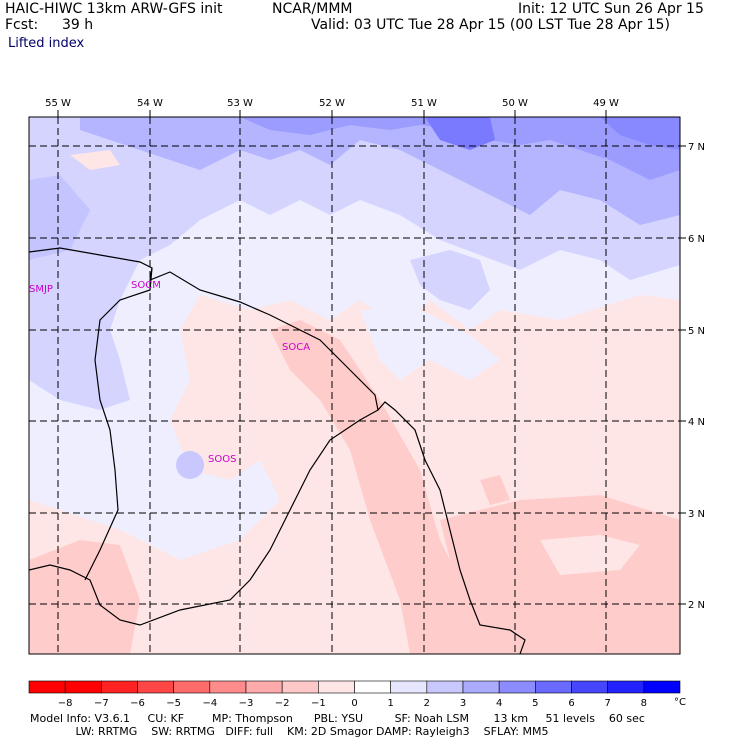  I want to click on lon-label: 54 W, so click(150, 103).